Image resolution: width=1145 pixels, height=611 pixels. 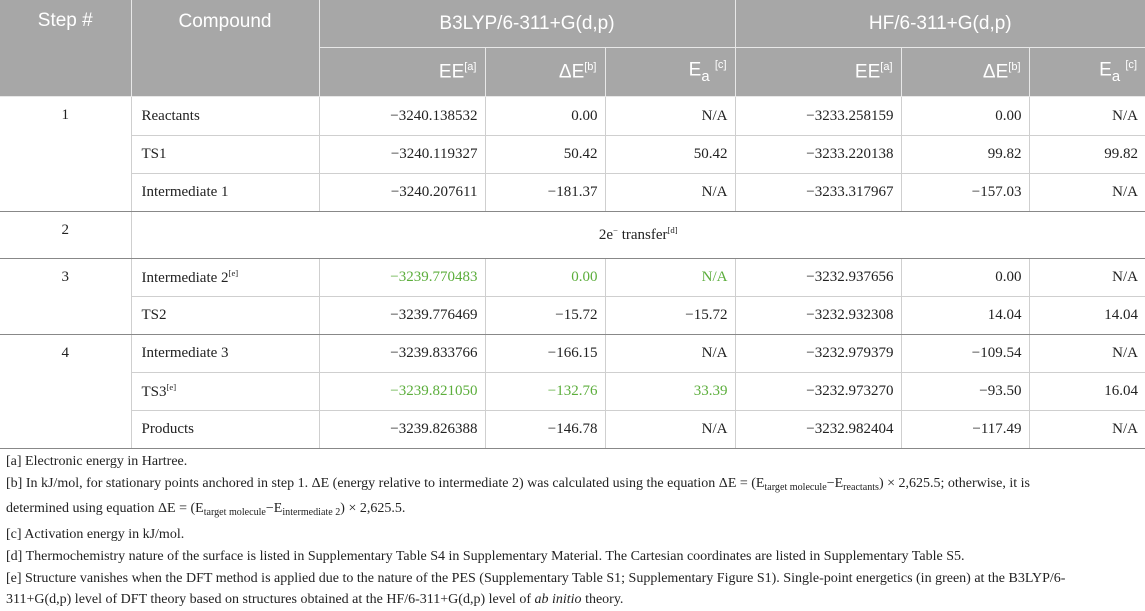 I want to click on hf-ee-cell: −3232.979379, so click(x=818, y=353).